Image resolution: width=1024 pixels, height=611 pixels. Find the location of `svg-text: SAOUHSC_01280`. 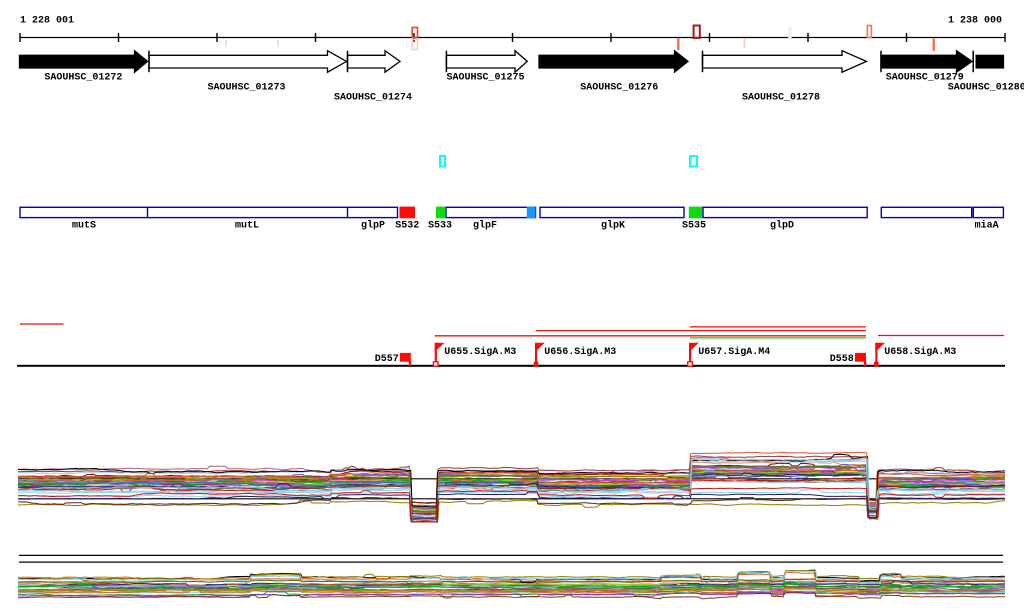

svg-text: SAOUHSC_01280 is located at coordinates (986, 88).